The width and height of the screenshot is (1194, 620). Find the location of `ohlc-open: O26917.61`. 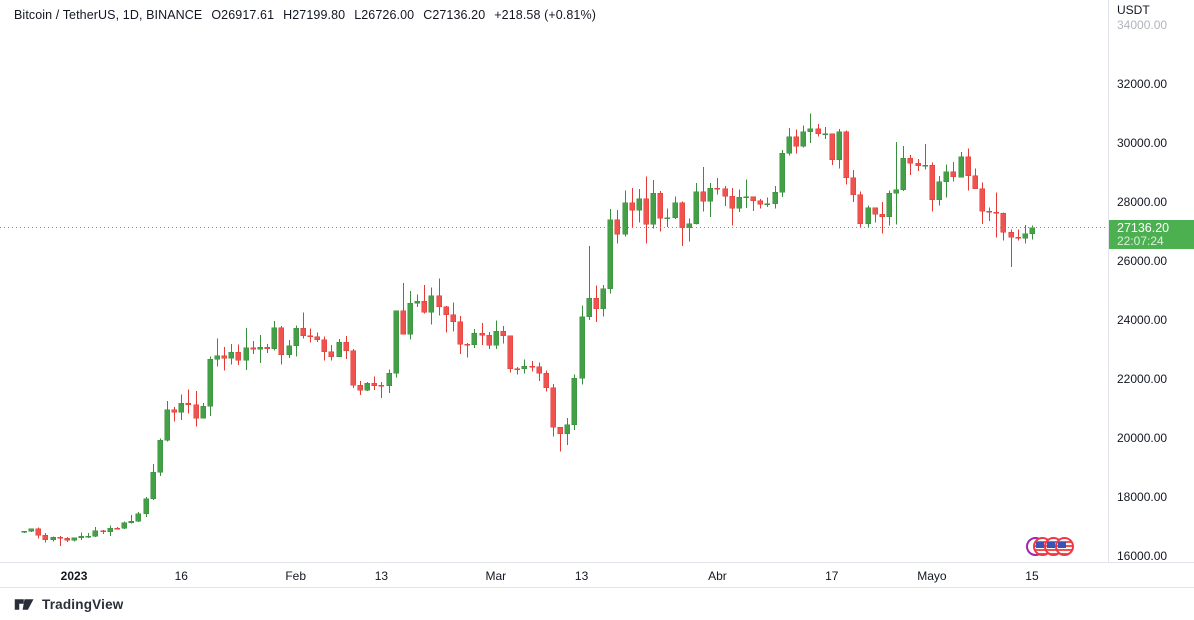

ohlc-open: O26917.61 is located at coordinates (243, 15).